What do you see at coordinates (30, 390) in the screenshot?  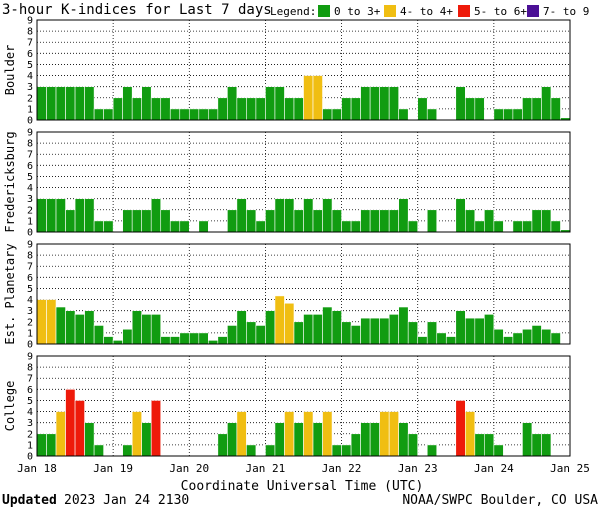 I see `y-tick-label: 6` at bounding box center [30, 390].